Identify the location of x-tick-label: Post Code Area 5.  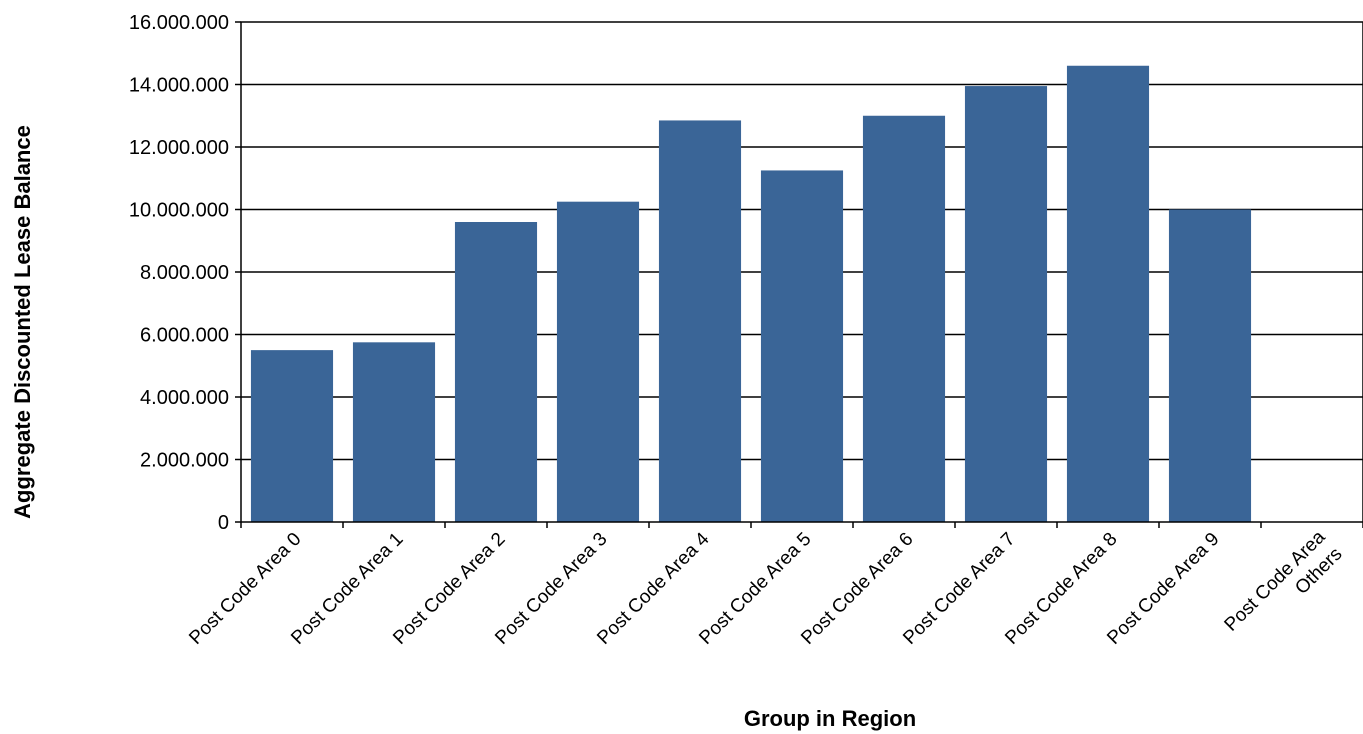
(755, 589).